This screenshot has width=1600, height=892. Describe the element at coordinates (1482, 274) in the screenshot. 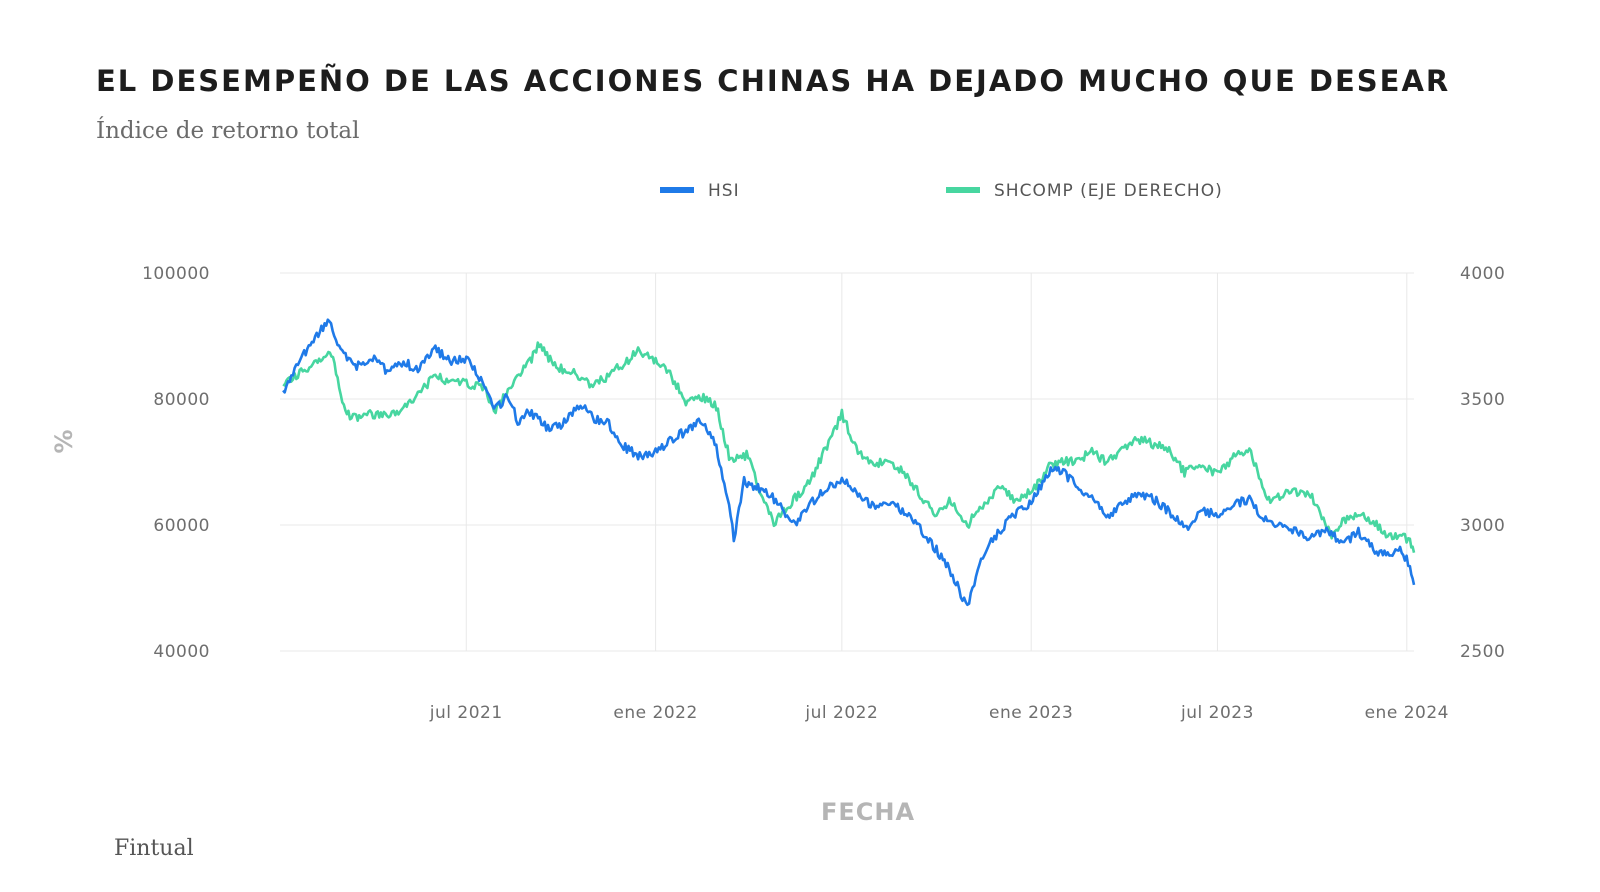

I see `y-right-tick-label: 4000` at that location.